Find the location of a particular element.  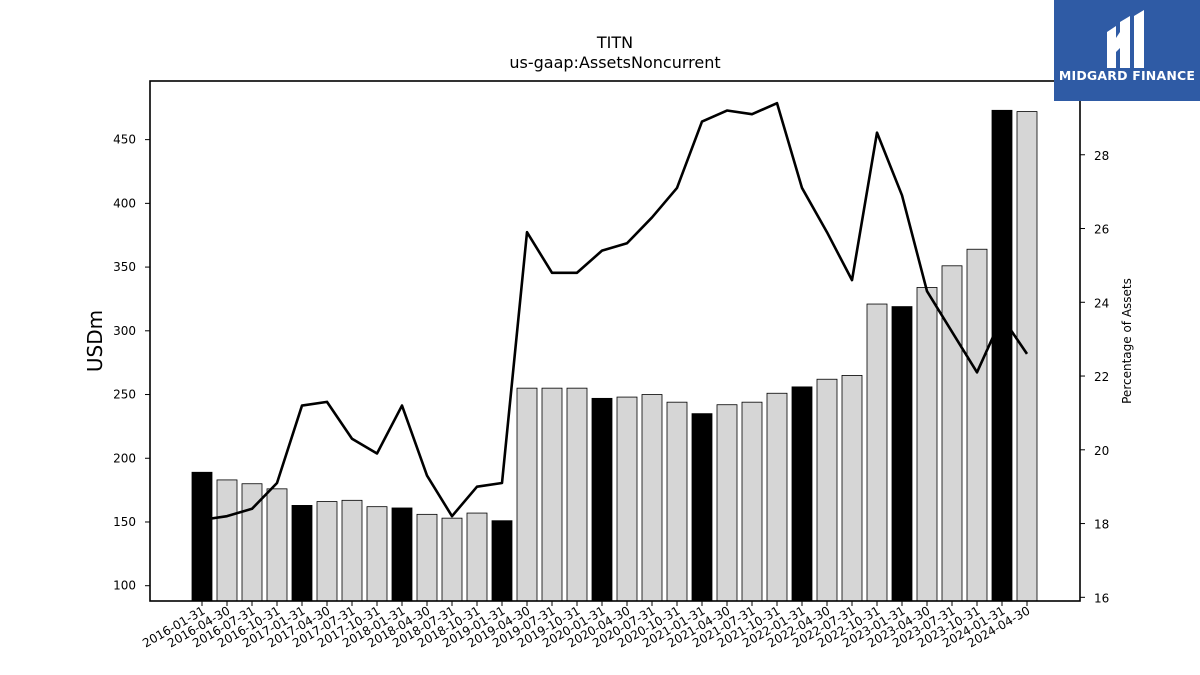

y-tick-label: 200 is located at coordinates (124, 458).